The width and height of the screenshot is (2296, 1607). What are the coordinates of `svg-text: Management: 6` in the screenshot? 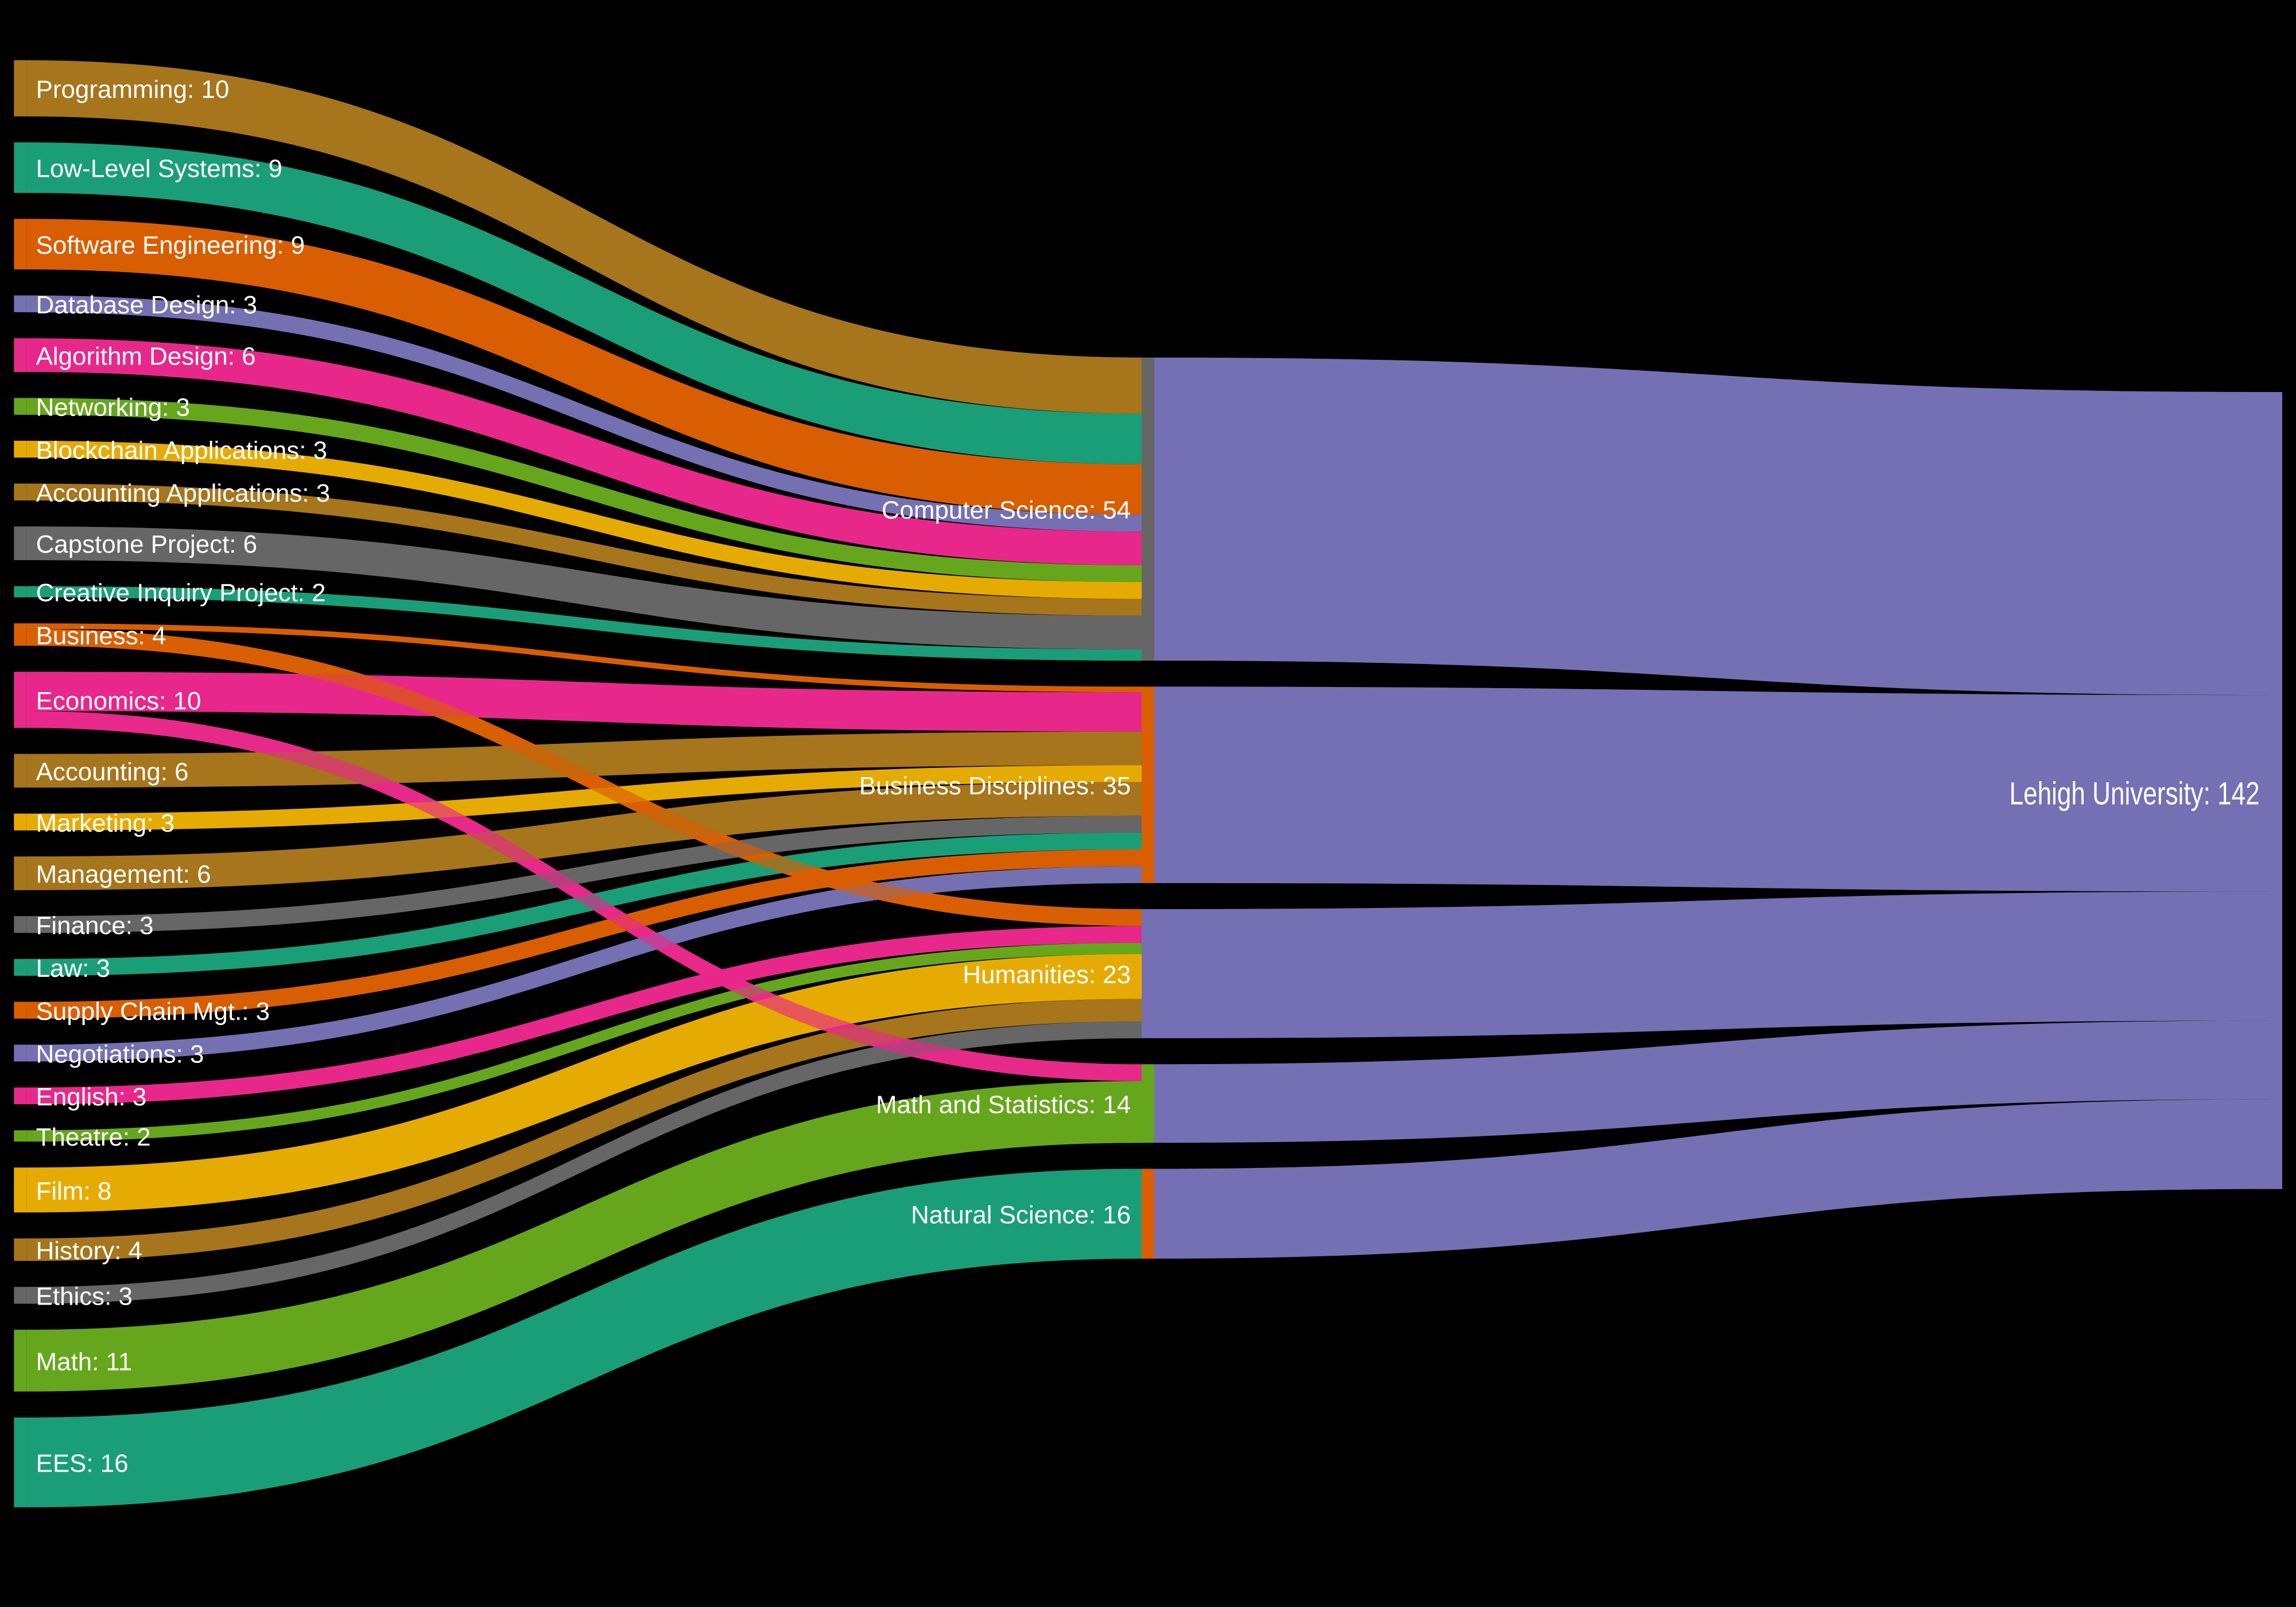 It's located at (123, 874).